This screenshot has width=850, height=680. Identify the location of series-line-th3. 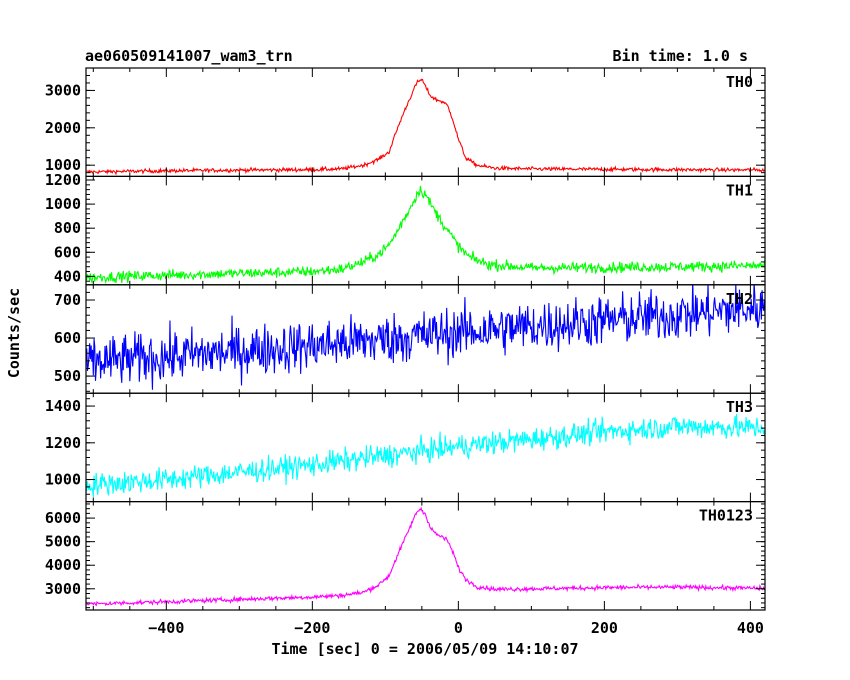
(425, 455).